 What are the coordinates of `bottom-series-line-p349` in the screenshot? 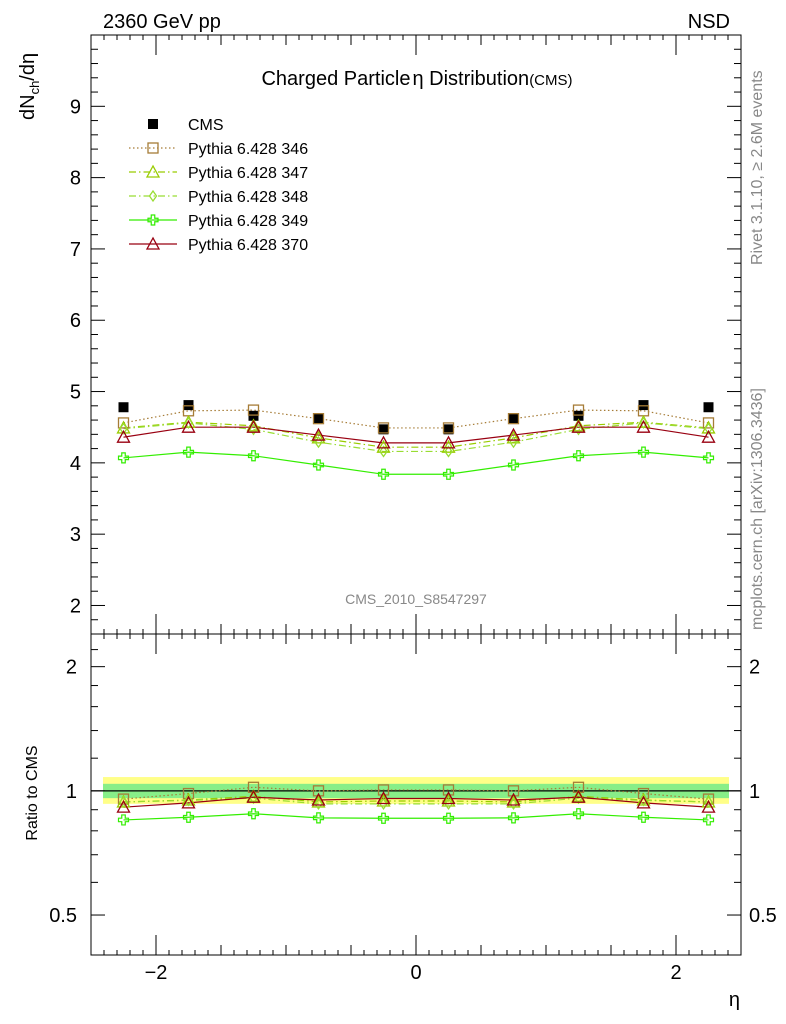 It's located at (416, 817).